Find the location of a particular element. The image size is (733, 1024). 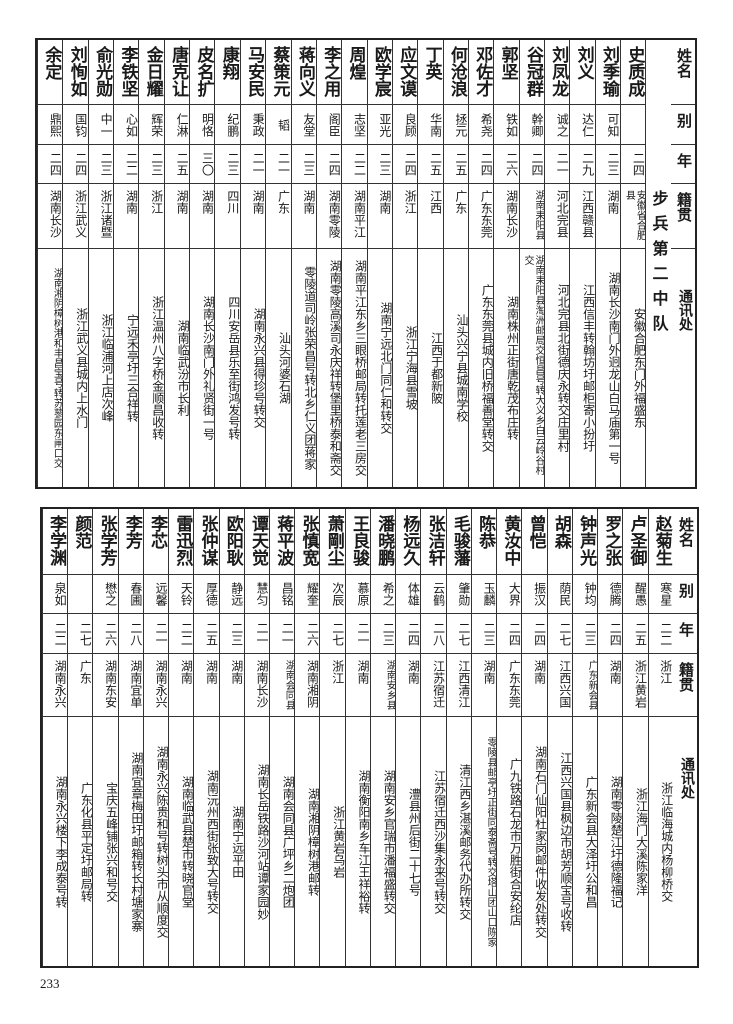

person-address-text: 河北完县北街德庆永转交庄里村 is located at coordinates (563, 368).